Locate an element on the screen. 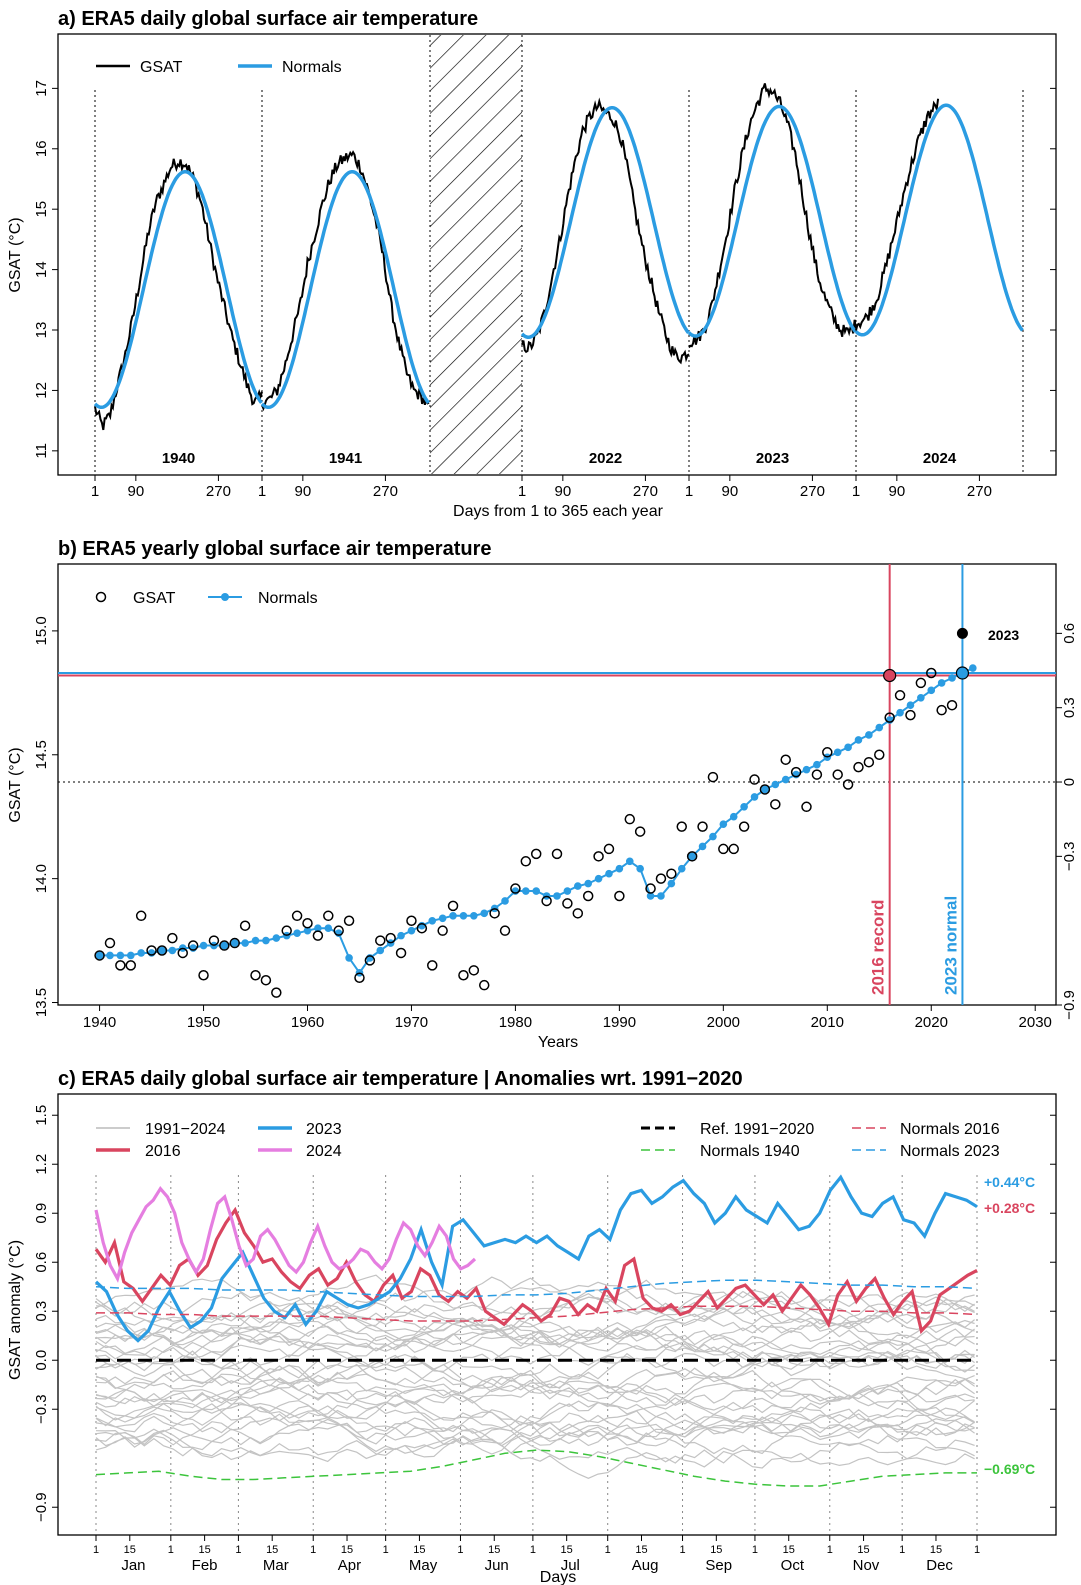  y-tick-label: 14.5 is located at coordinates (41, 754).